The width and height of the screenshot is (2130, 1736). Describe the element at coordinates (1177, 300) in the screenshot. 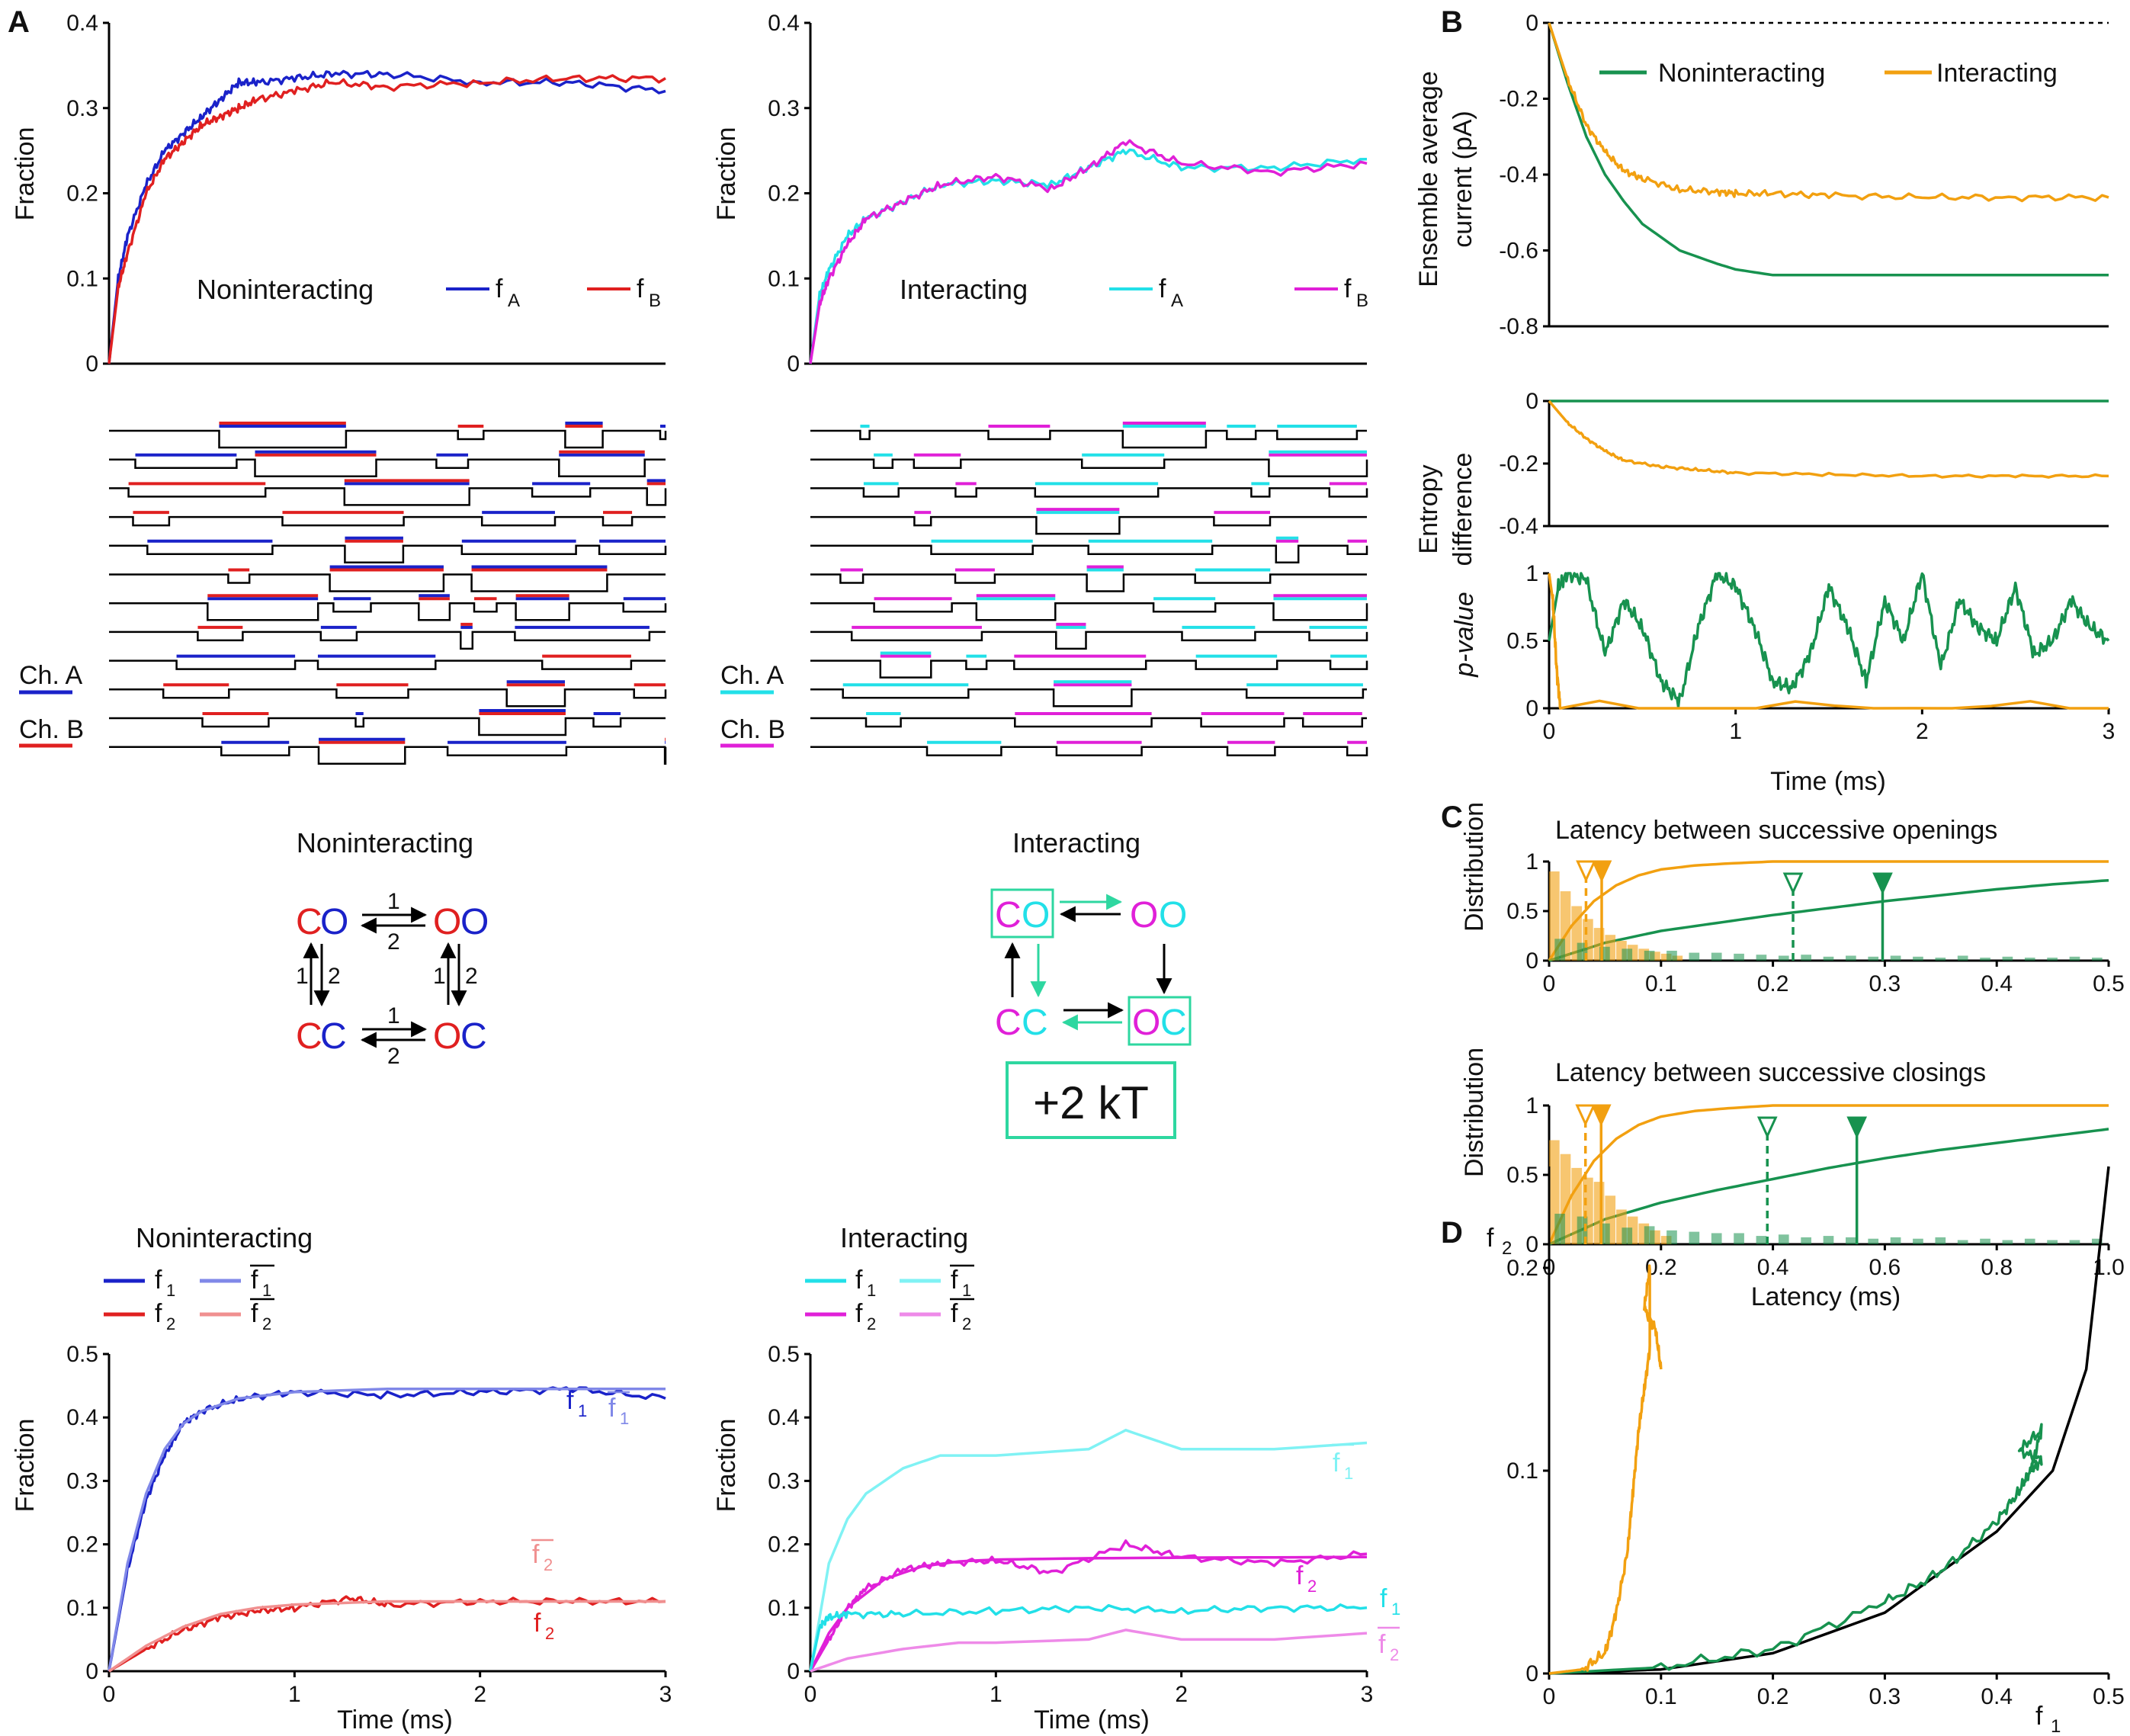

I see `legend-fa-sub: A` at that location.